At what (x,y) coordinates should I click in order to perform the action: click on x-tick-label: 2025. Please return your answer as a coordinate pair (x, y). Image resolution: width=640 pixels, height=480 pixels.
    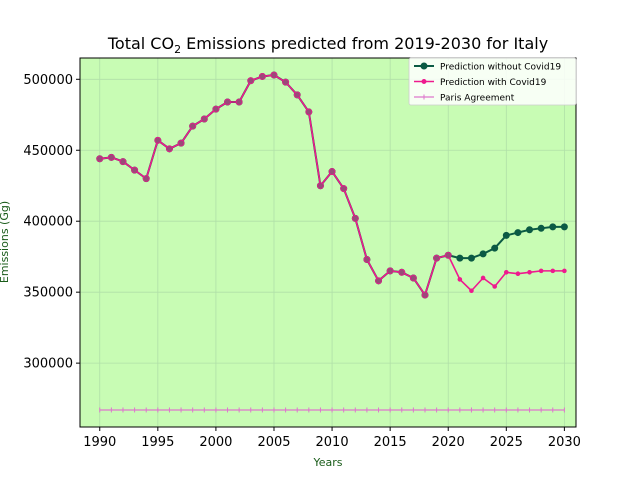
    Looking at the image, I should click on (506, 442).